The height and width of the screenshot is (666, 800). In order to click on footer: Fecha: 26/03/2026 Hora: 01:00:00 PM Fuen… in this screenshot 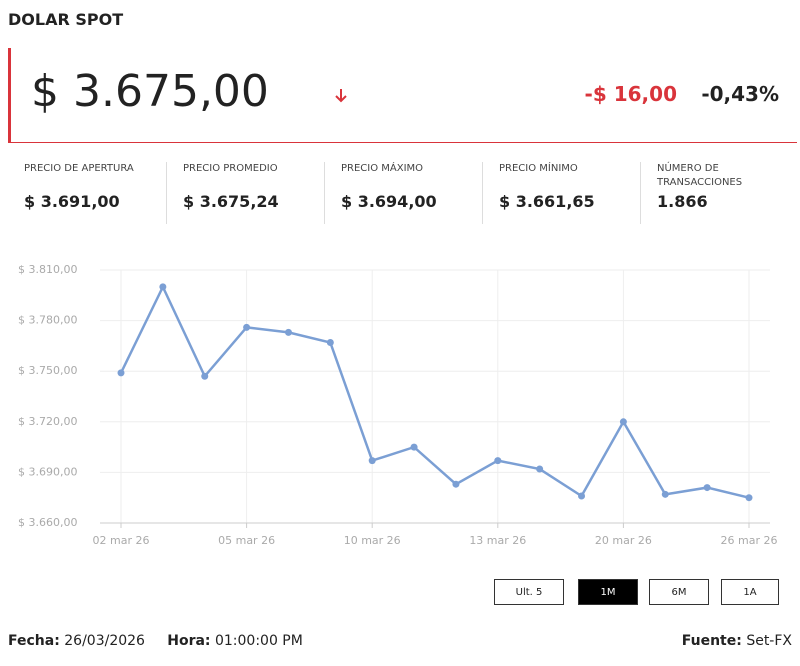, I will do `click(400, 641)`.